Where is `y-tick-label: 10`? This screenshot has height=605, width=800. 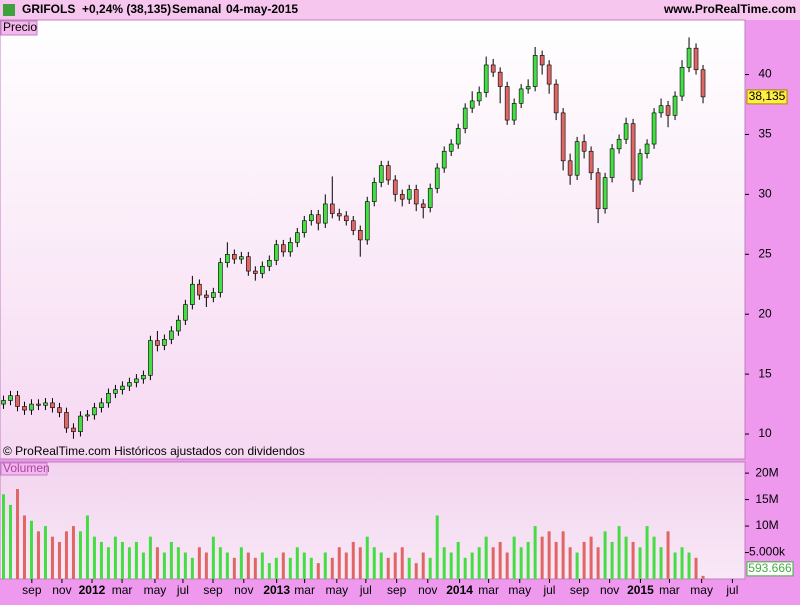 y-tick-label: 10 is located at coordinates (765, 433).